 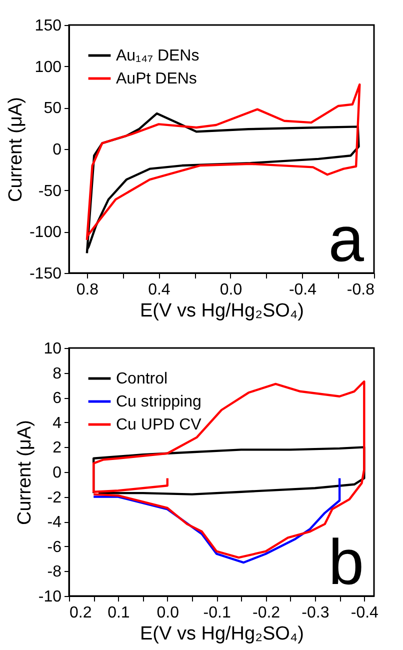 What do you see at coordinates (119, 613) in the screenshot?
I see `x-tick-label: 0.1` at bounding box center [119, 613].